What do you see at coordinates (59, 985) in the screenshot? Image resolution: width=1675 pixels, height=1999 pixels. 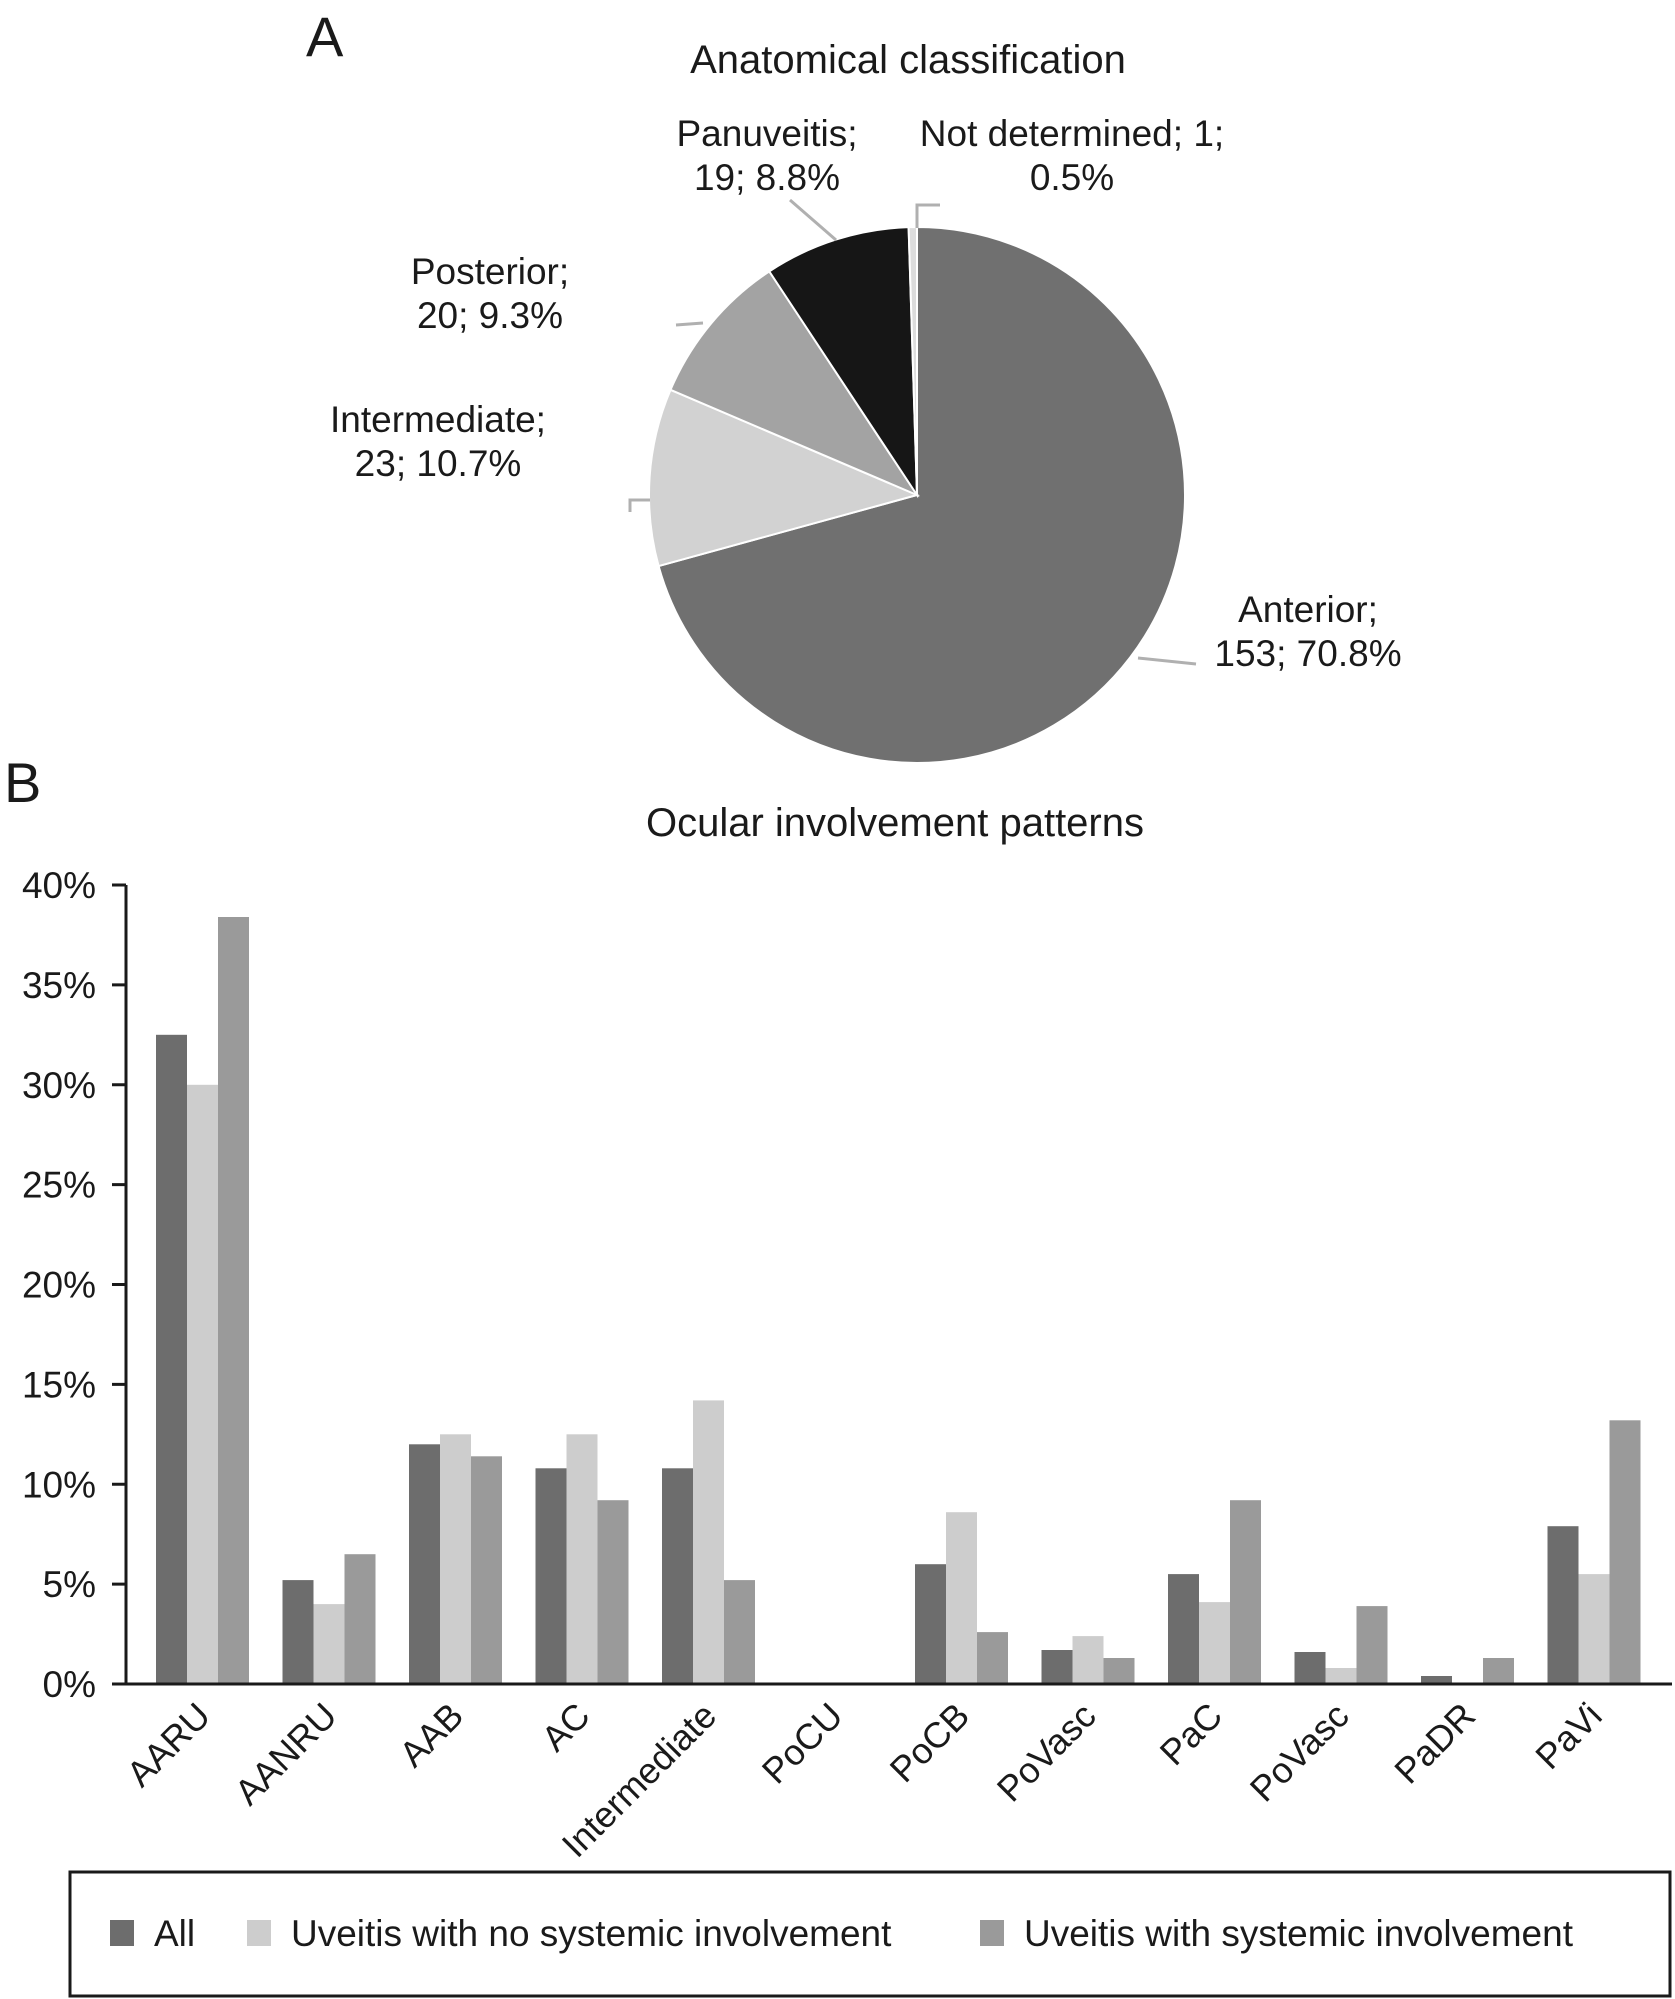 I see `y-tick-label: 35%` at bounding box center [59, 985].